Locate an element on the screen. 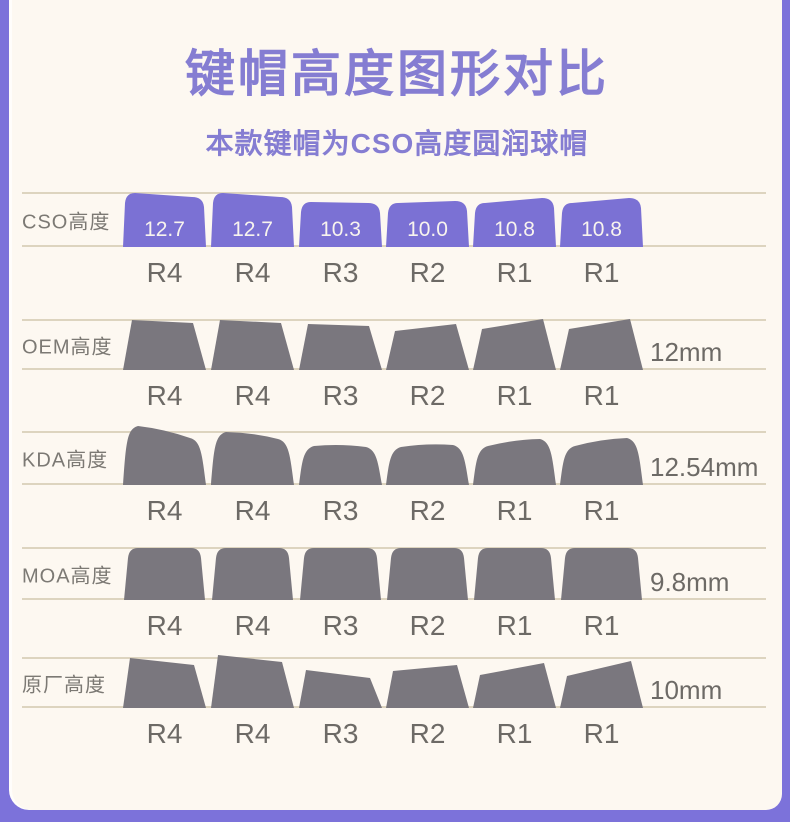  profile-height-label: 12mm is located at coordinates (686, 352).